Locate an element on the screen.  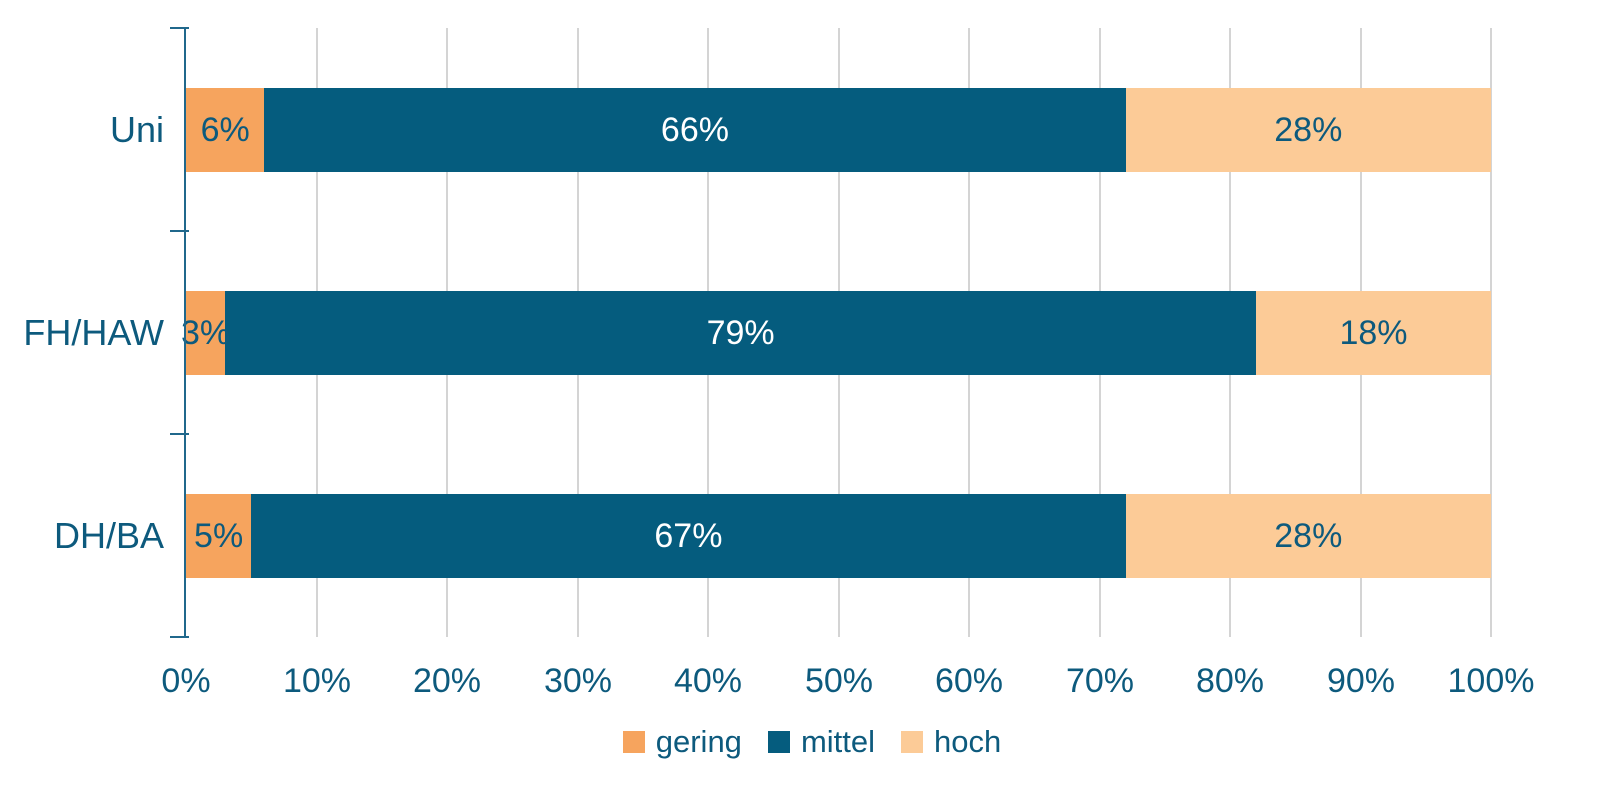
bar-segment-label: 6% is located at coordinates (225, 130).